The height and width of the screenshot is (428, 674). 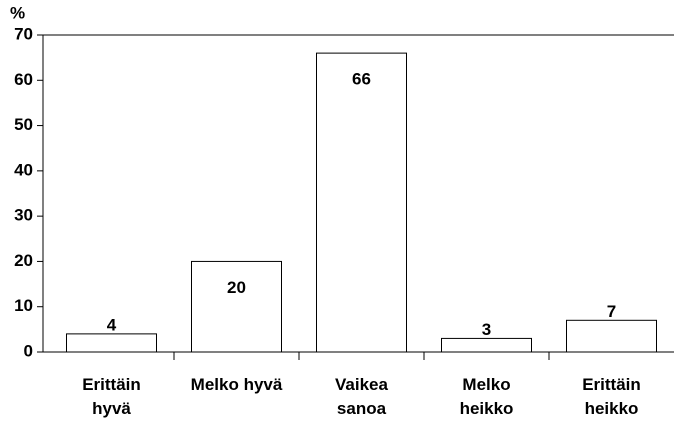 I want to click on x-tick-label-line: Melko hyvä, so click(x=237, y=384).